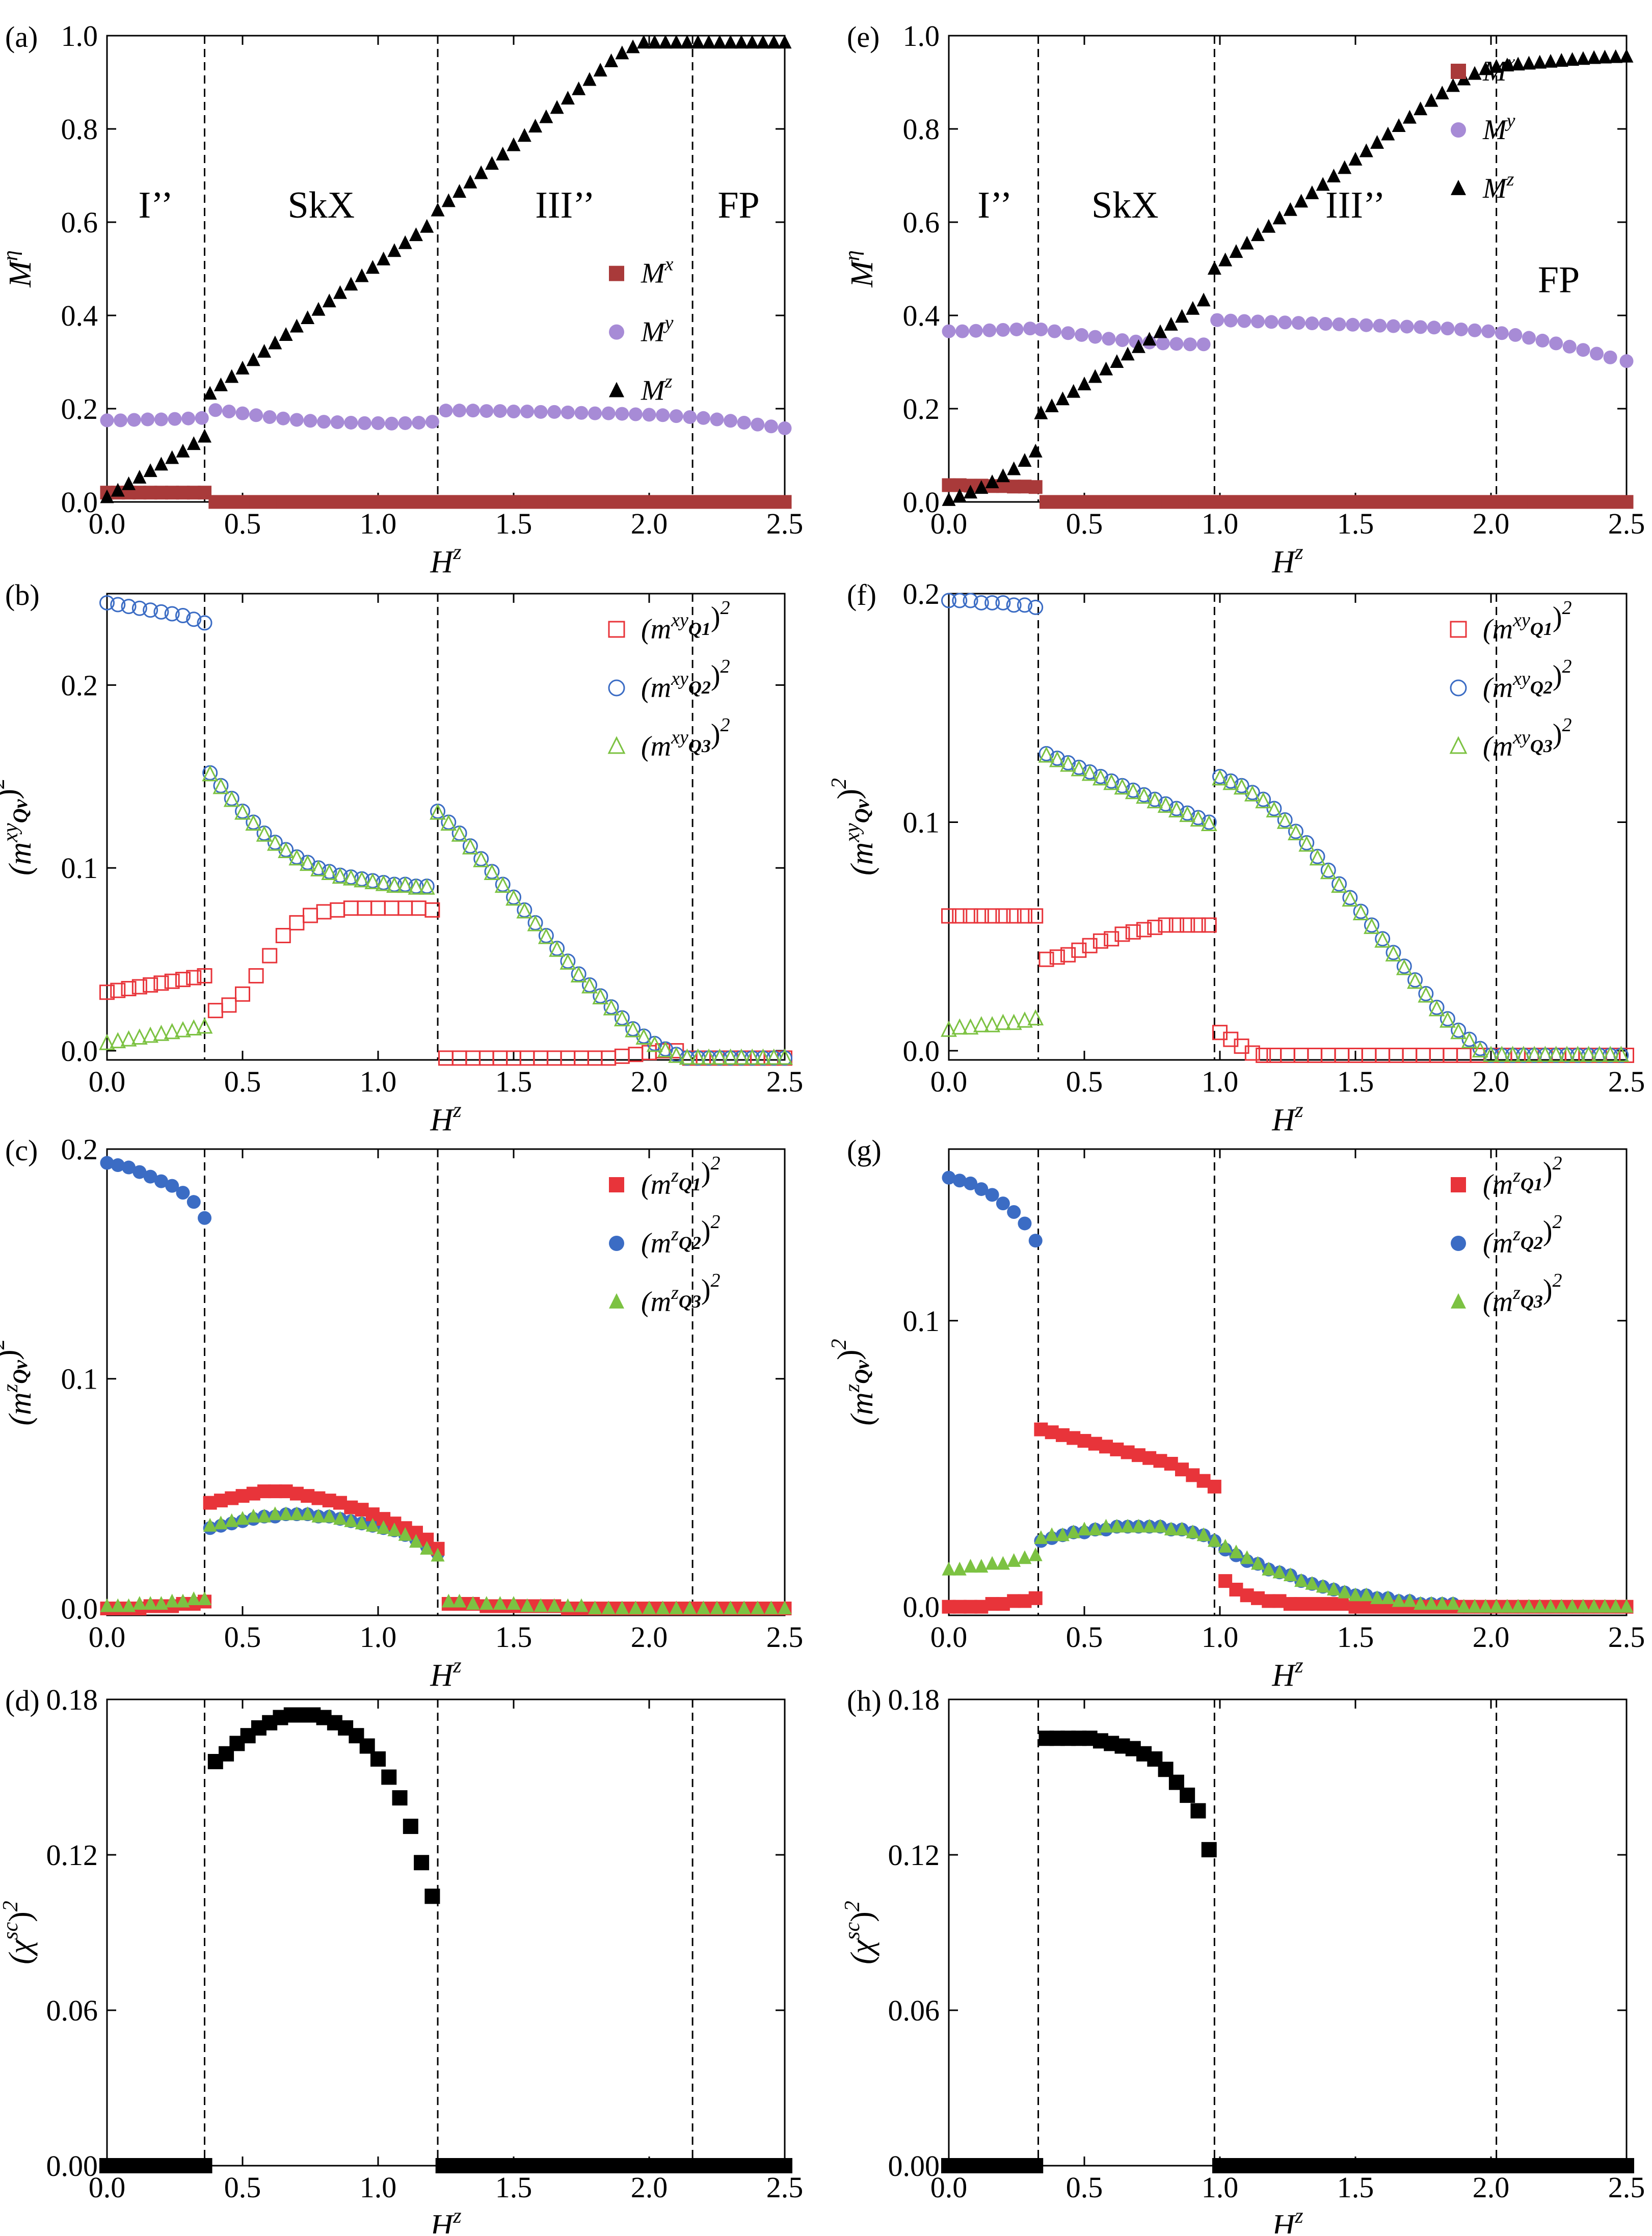  Describe the element at coordinates (641, 331) in the screenshot. I see `legend: Mx My Mz` at that location.